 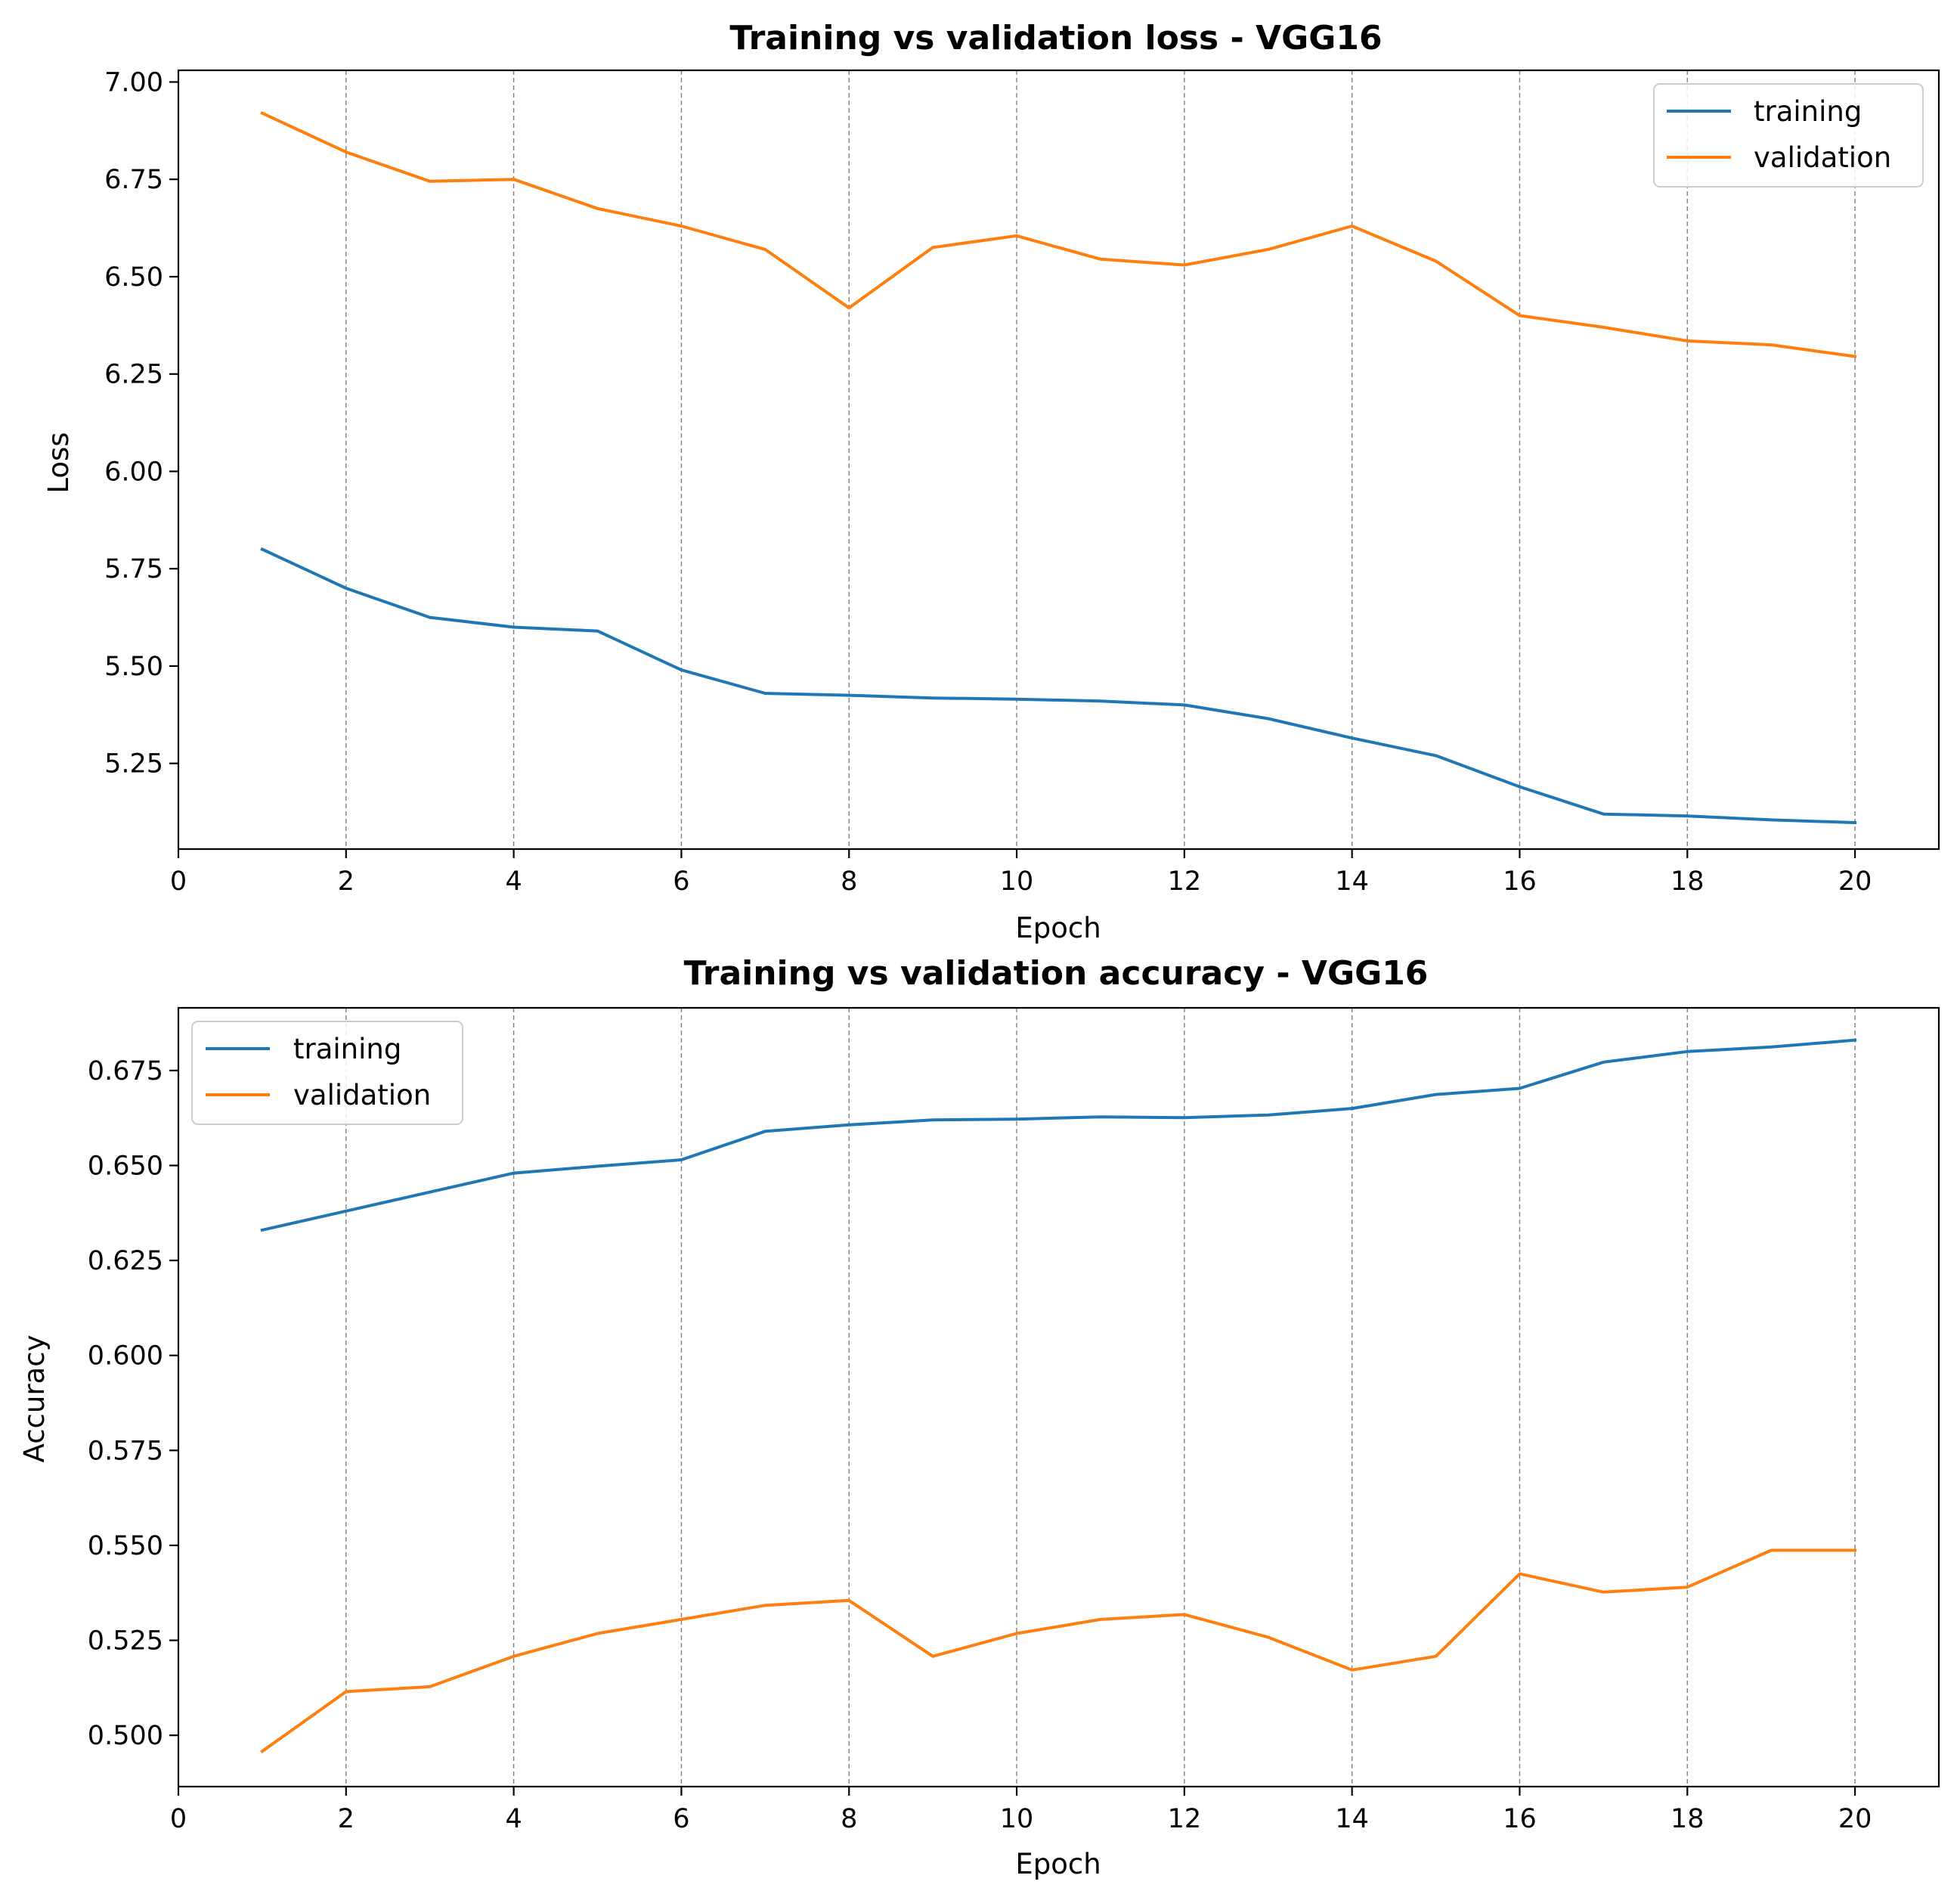 What do you see at coordinates (1520, 1819) in the screenshot?
I see `accuracy-x-tick-label-16: 16` at bounding box center [1520, 1819].